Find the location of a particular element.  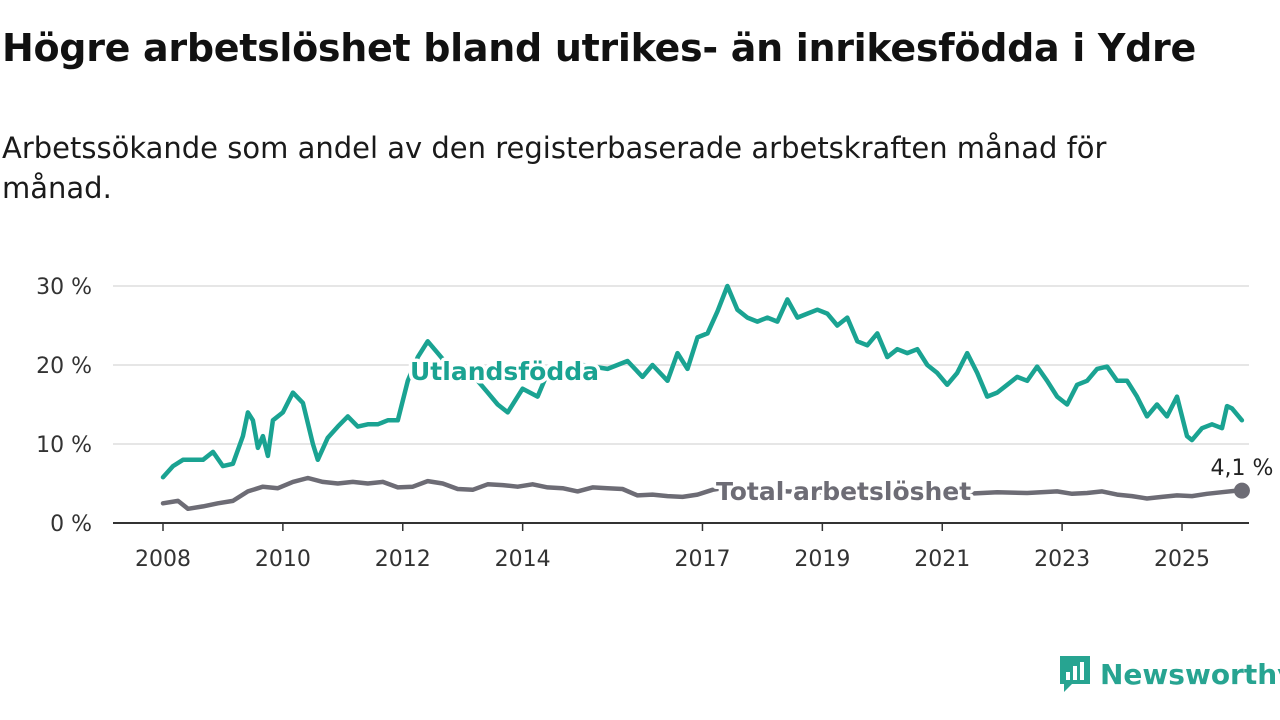

newsworthy-logo-icon is located at coordinates (1075, 674).